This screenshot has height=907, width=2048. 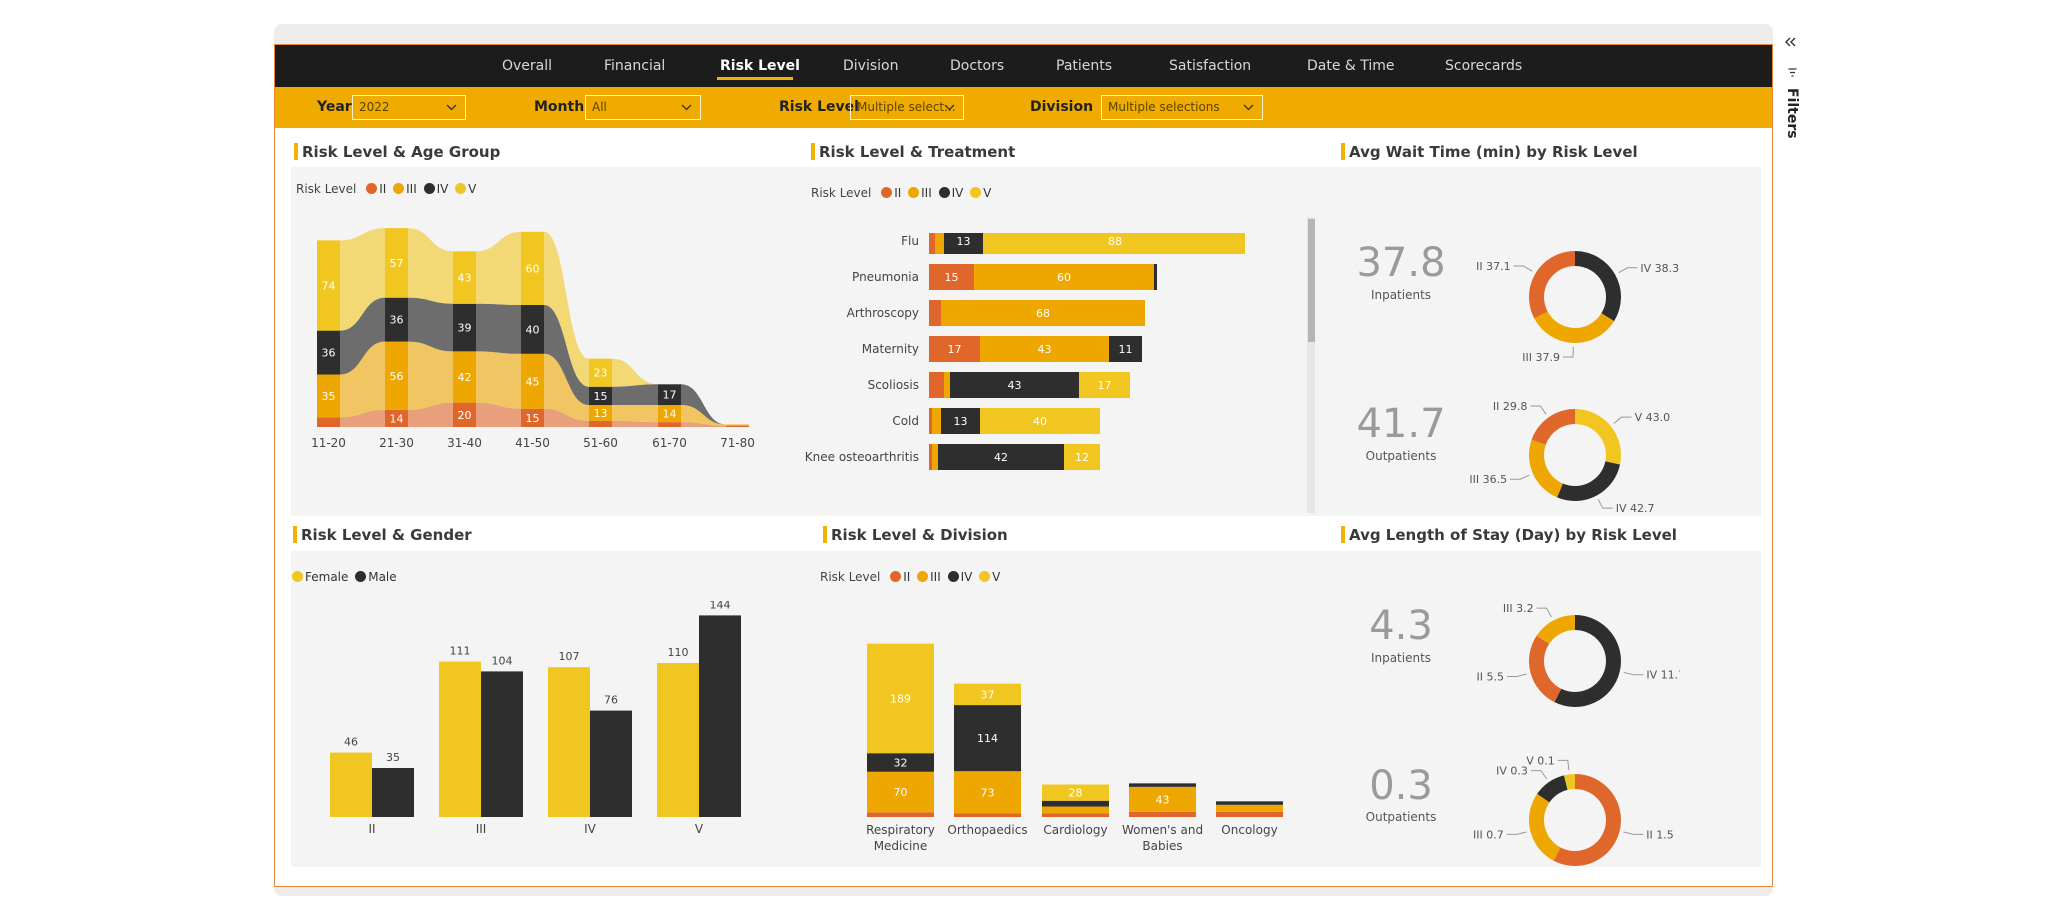 What do you see at coordinates (590, 829) in the screenshot?
I see `gender-tick-label: IV` at bounding box center [590, 829].